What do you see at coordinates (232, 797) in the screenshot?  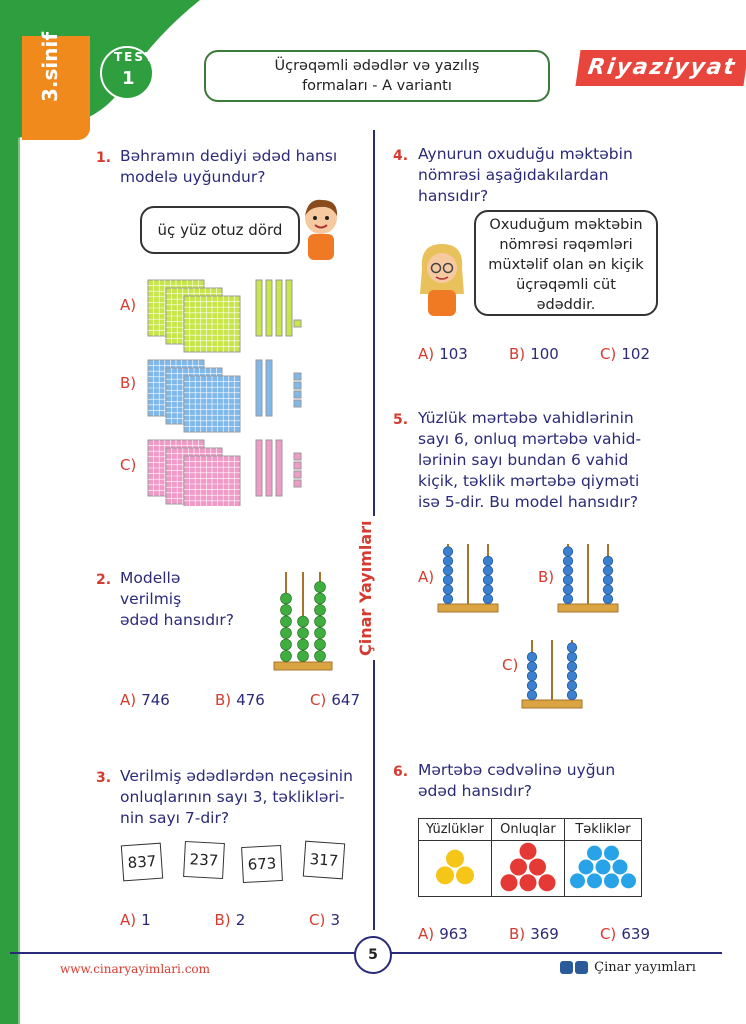 I see `q3-text-line-2: onluqlarının sayı 3, təklikləri-` at bounding box center [232, 797].